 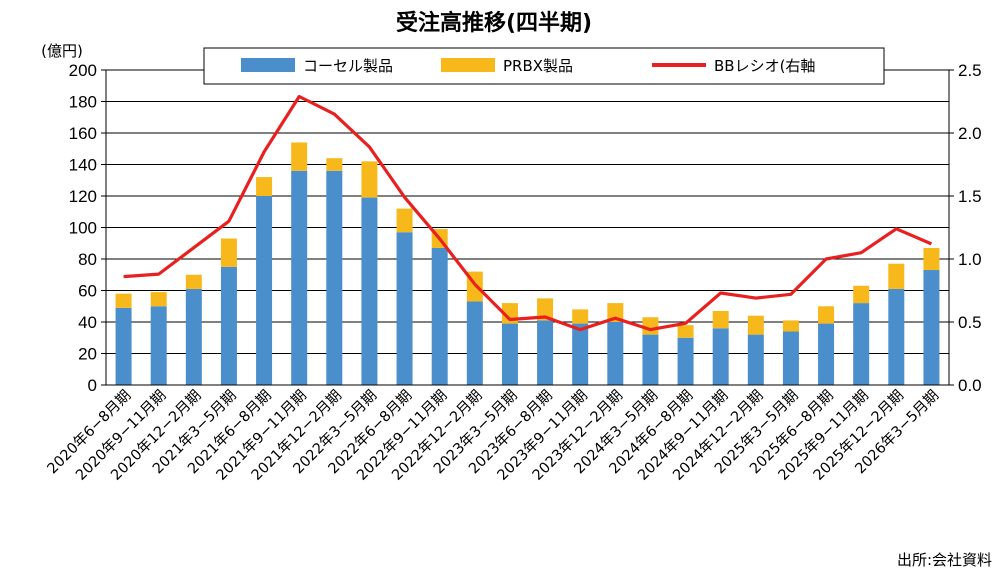 What do you see at coordinates (970, 133) in the screenshot?
I see `y-right-tick-label: 2.0` at bounding box center [970, 133].